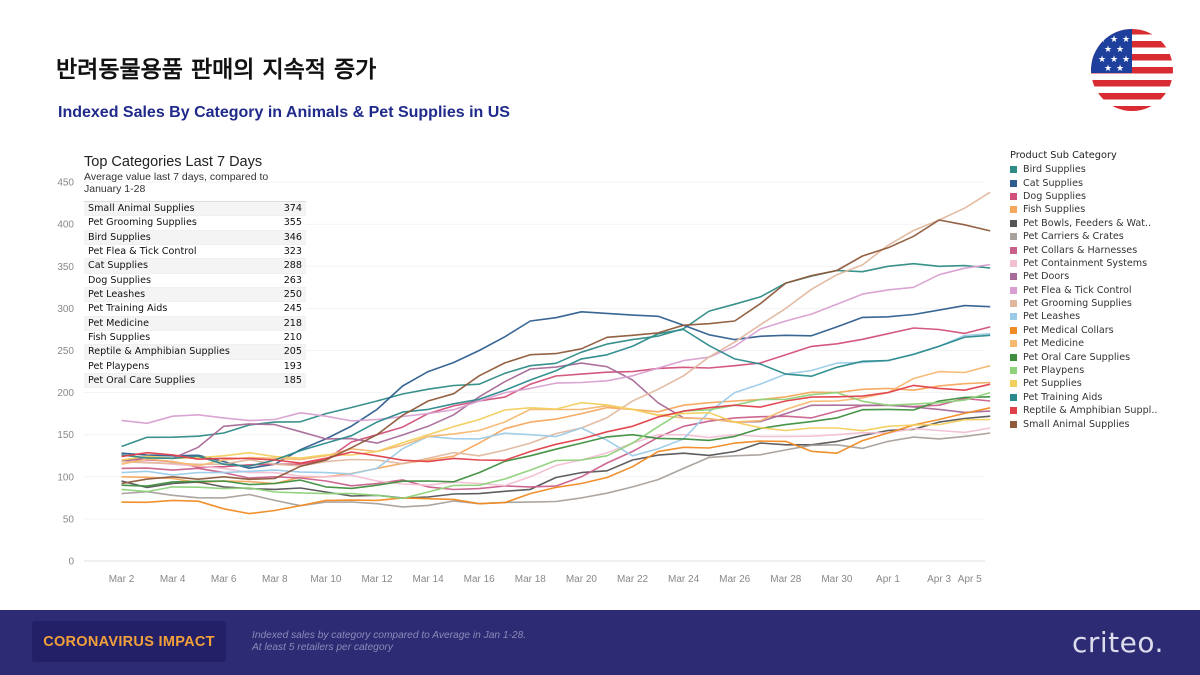  What do you see at coordinates (65, 435) in the screenshot?
I see `y-tick-label: 150` at bounding box center [65, 435].